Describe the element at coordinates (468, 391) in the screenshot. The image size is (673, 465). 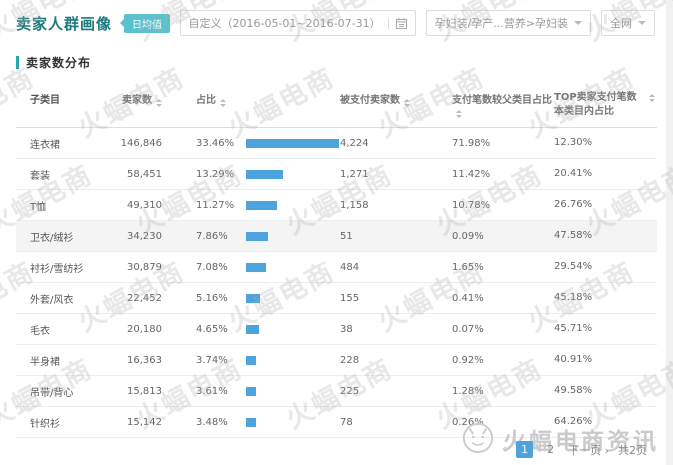
I see `pay-ratio-cell: 1.28%` at that location.